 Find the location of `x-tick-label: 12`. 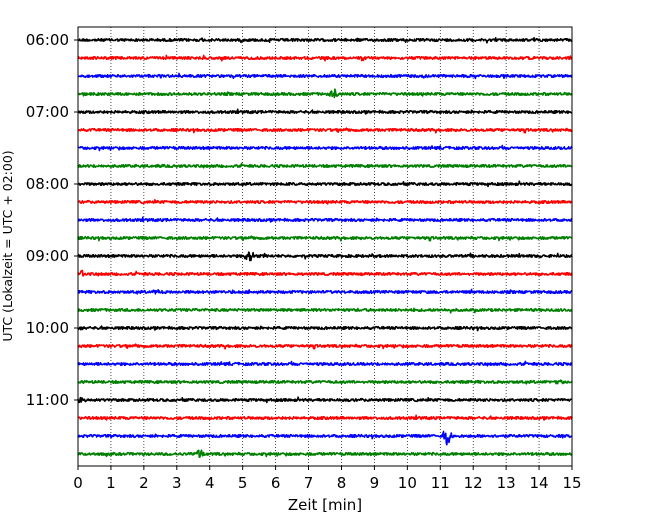

x-tick-label: 12 is located at coordinates (473, 483).